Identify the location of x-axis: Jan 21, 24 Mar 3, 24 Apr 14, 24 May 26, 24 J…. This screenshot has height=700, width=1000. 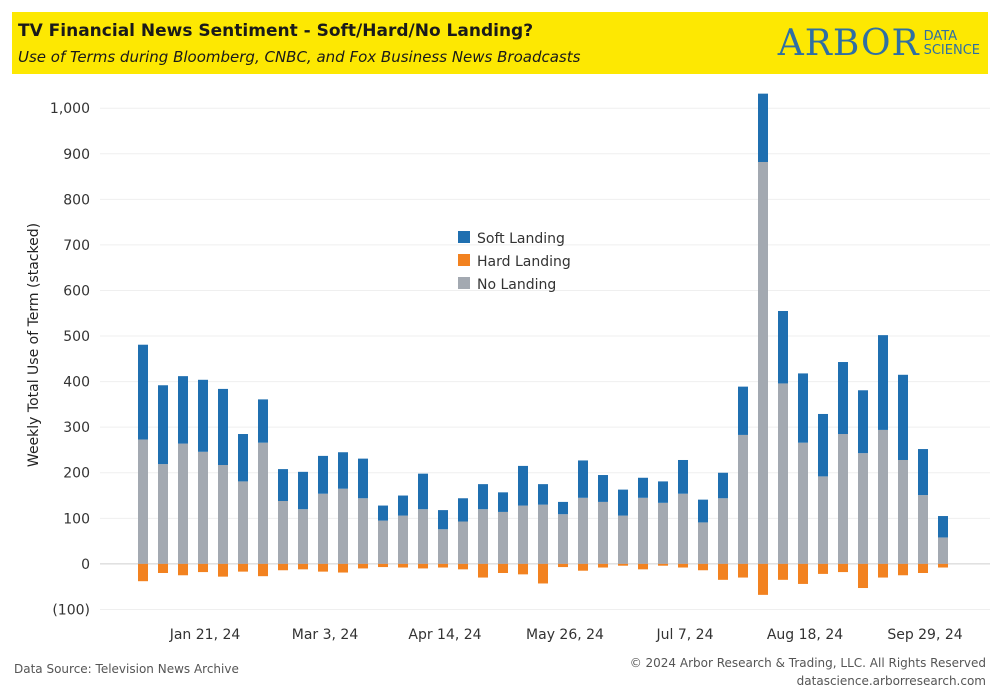
(566, 635).